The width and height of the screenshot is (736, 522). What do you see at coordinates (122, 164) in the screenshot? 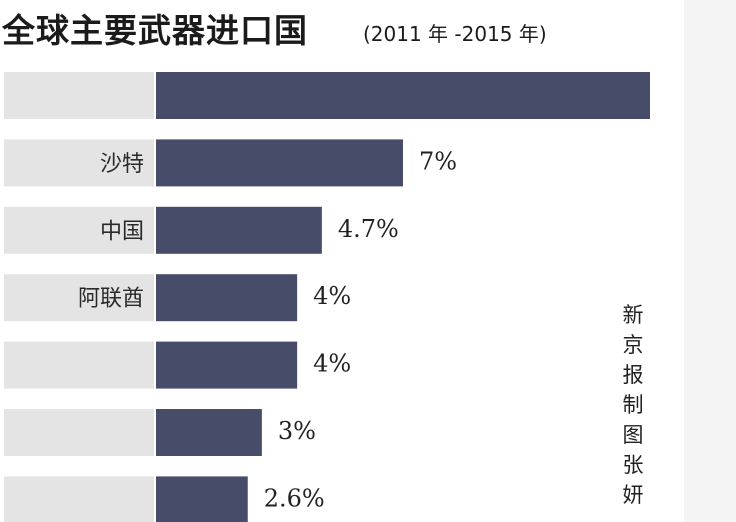
I see `category-label: 沙特` at bounding box center [122, 164].